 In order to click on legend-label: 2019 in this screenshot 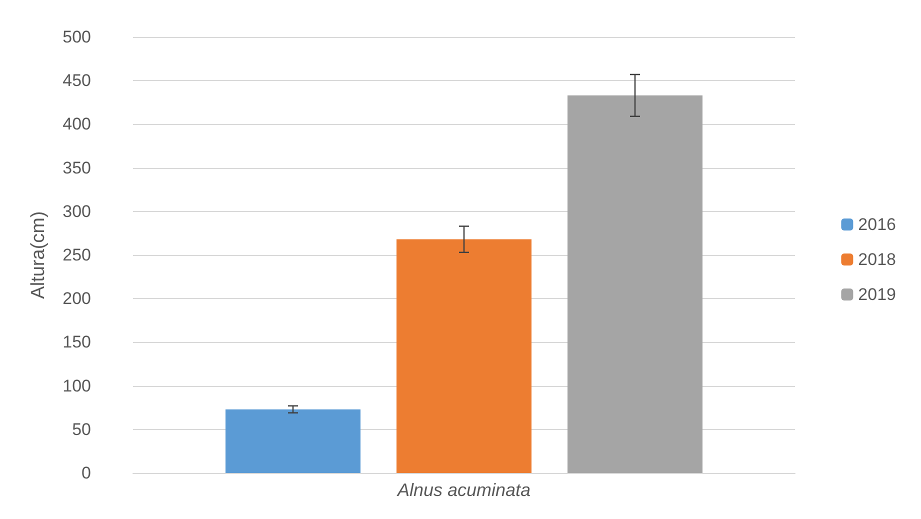, I will do `click(877, 294)`.